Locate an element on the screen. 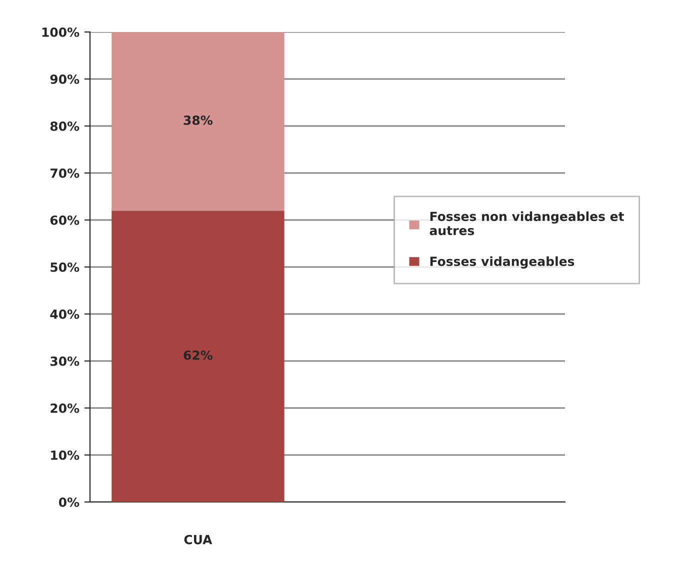 Image resolution: width=673 pixels, height=561 pixels. y-tick-label: 0% is located at coordinates (69, 502).